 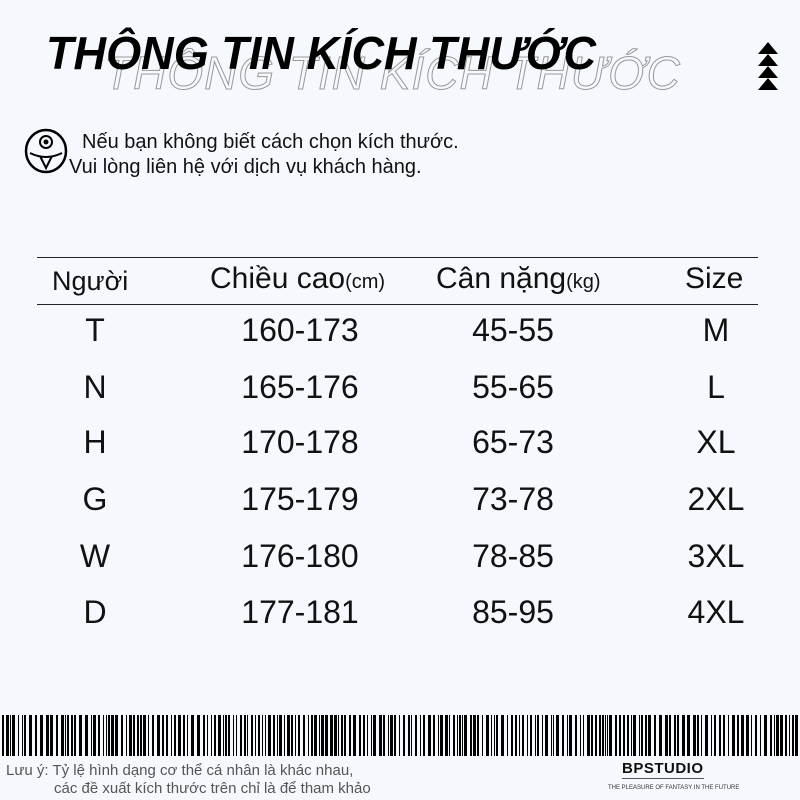 What do you see at coordinates (716, 330) in the screenshot?
I see `cell-size: M` at bounding box center [716, 330].